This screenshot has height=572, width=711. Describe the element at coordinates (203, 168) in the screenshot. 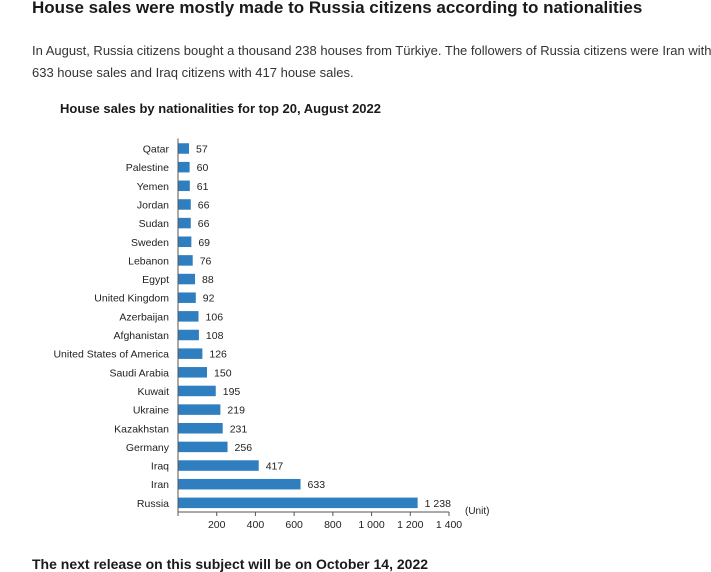

I see `value-label: 60` at that location.